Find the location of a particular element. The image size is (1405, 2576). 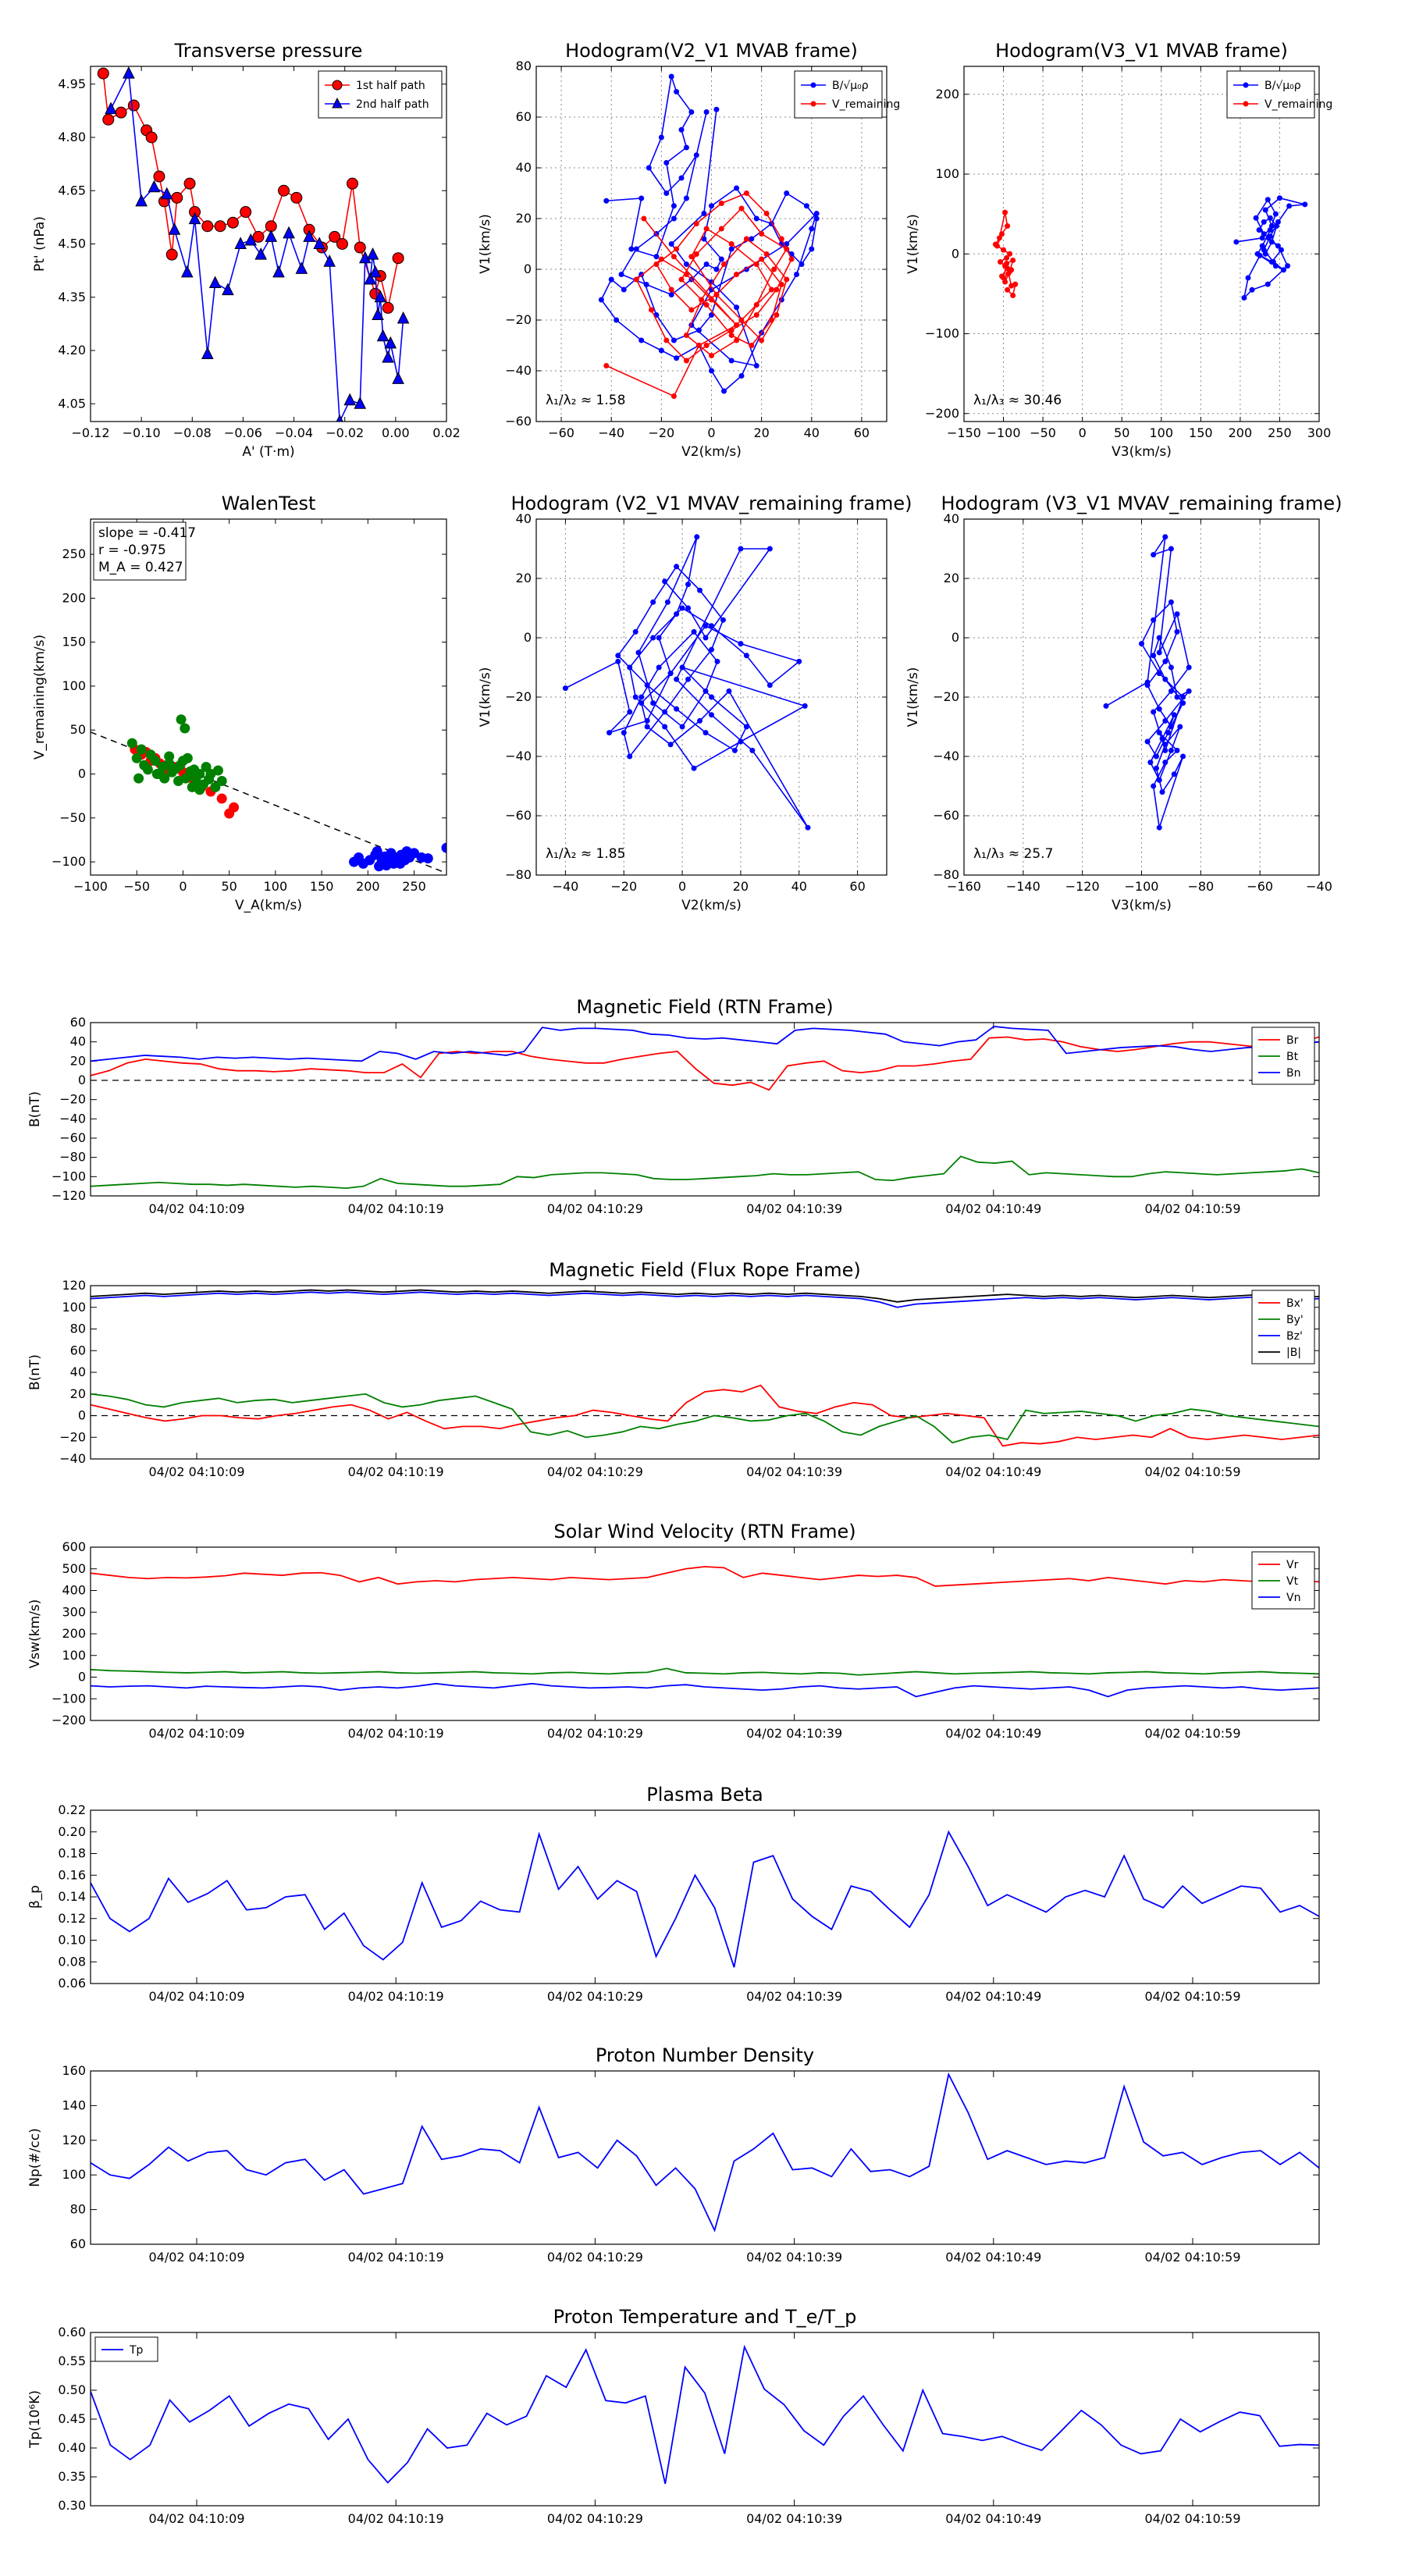

hod4-ytick-label: −20 is located at coordinates (946, 696).